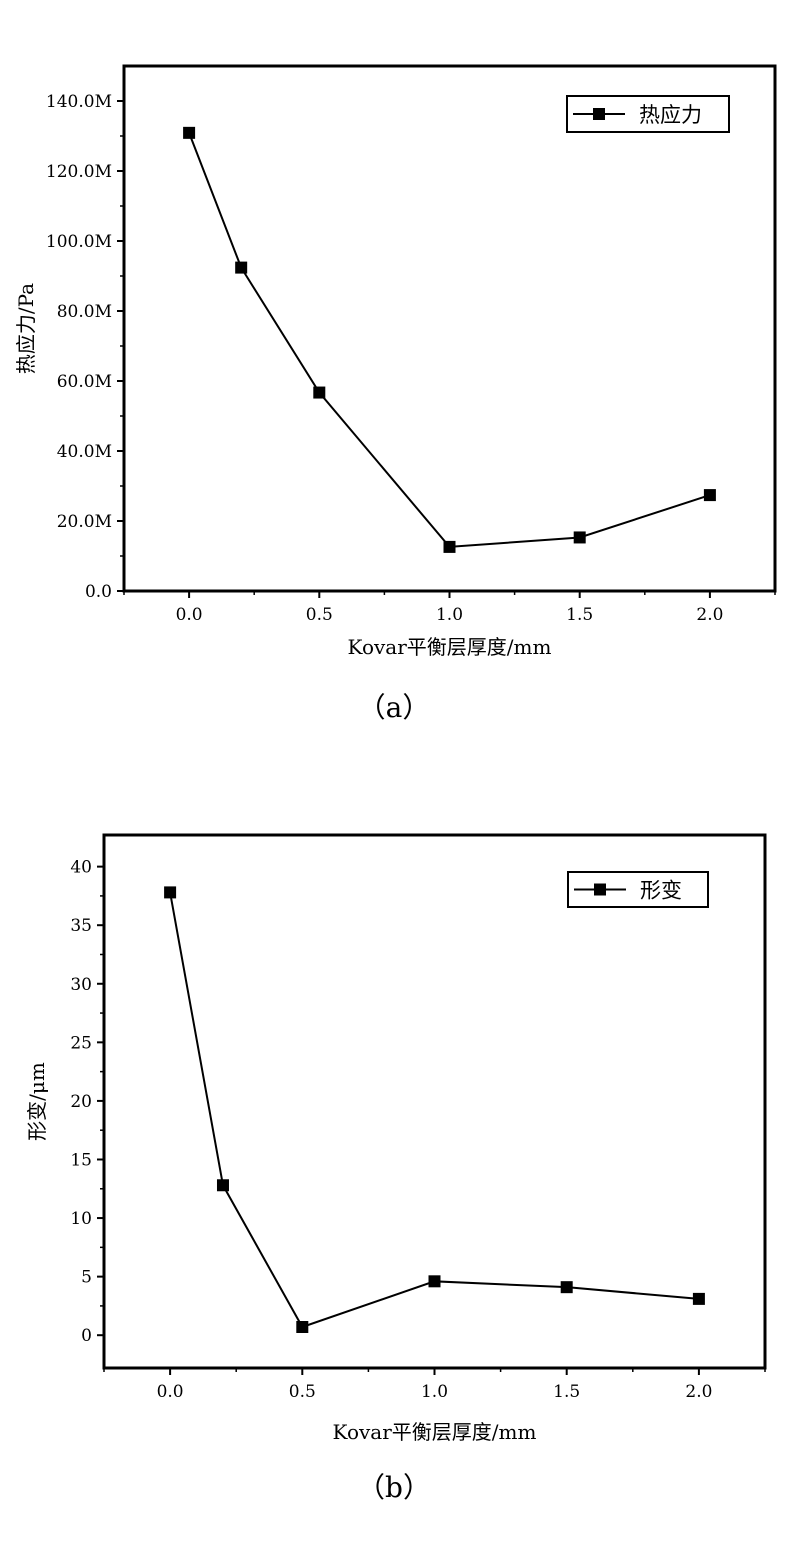 The image size is (788, 1550). I want to click on legend-label: 热应力, so click(670, 115).